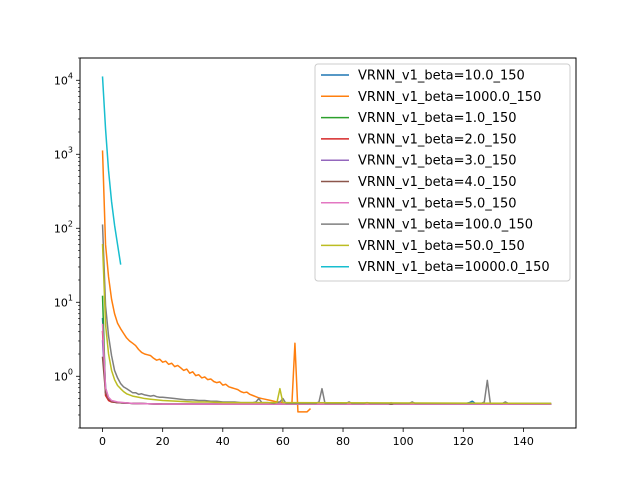 The image size is (640, 480). I want to click on legend-label: VRNN_v1_beta=2.0_150, so click(437, 139).